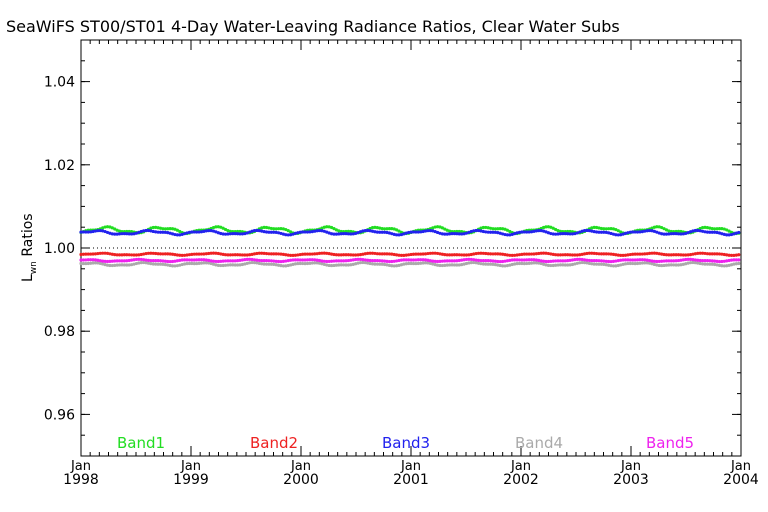 Image resolution: width=768 pixels, height=512 pixels. I want to click on x-tick-month: Jan, so click(520, 466).